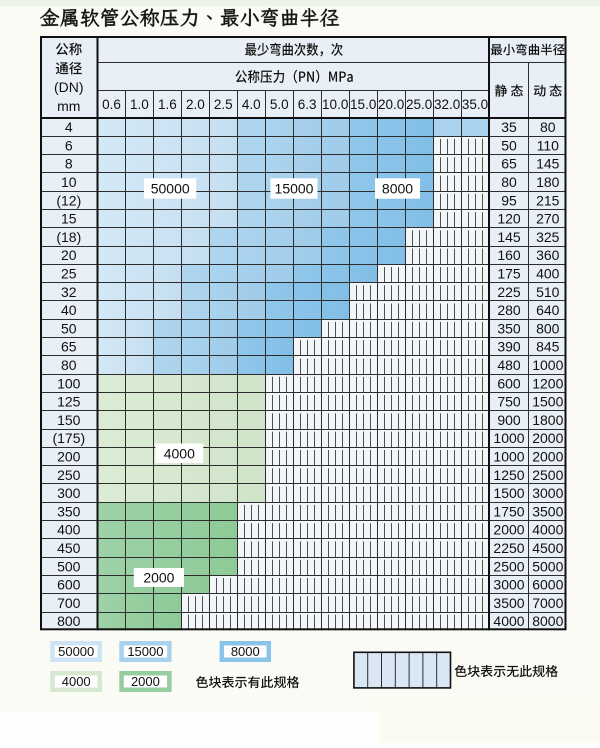 The height and width of the screenshot is (748, 600). Describe the element at coordinates (251, 104) in the screenshot. I see `svg-text: 4.0` at that location.